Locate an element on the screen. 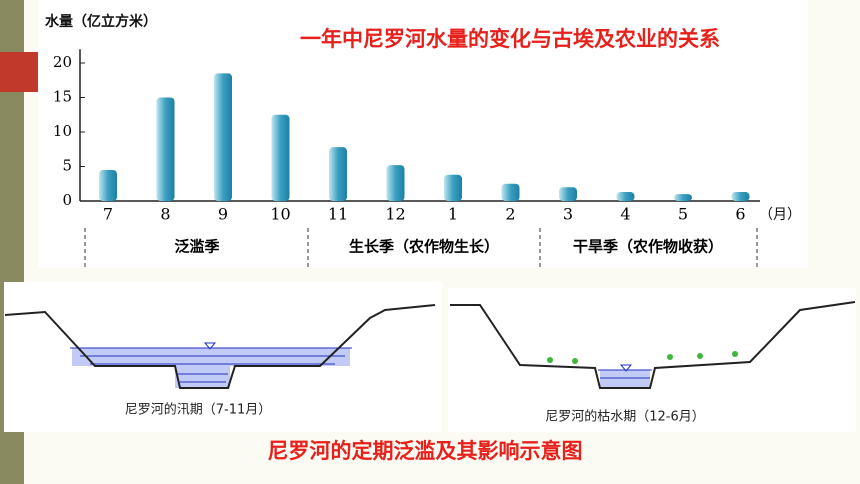 The height and width of the screenshot is (484, 860). x-tick-label: 12 is located at coordinates (395, 214).